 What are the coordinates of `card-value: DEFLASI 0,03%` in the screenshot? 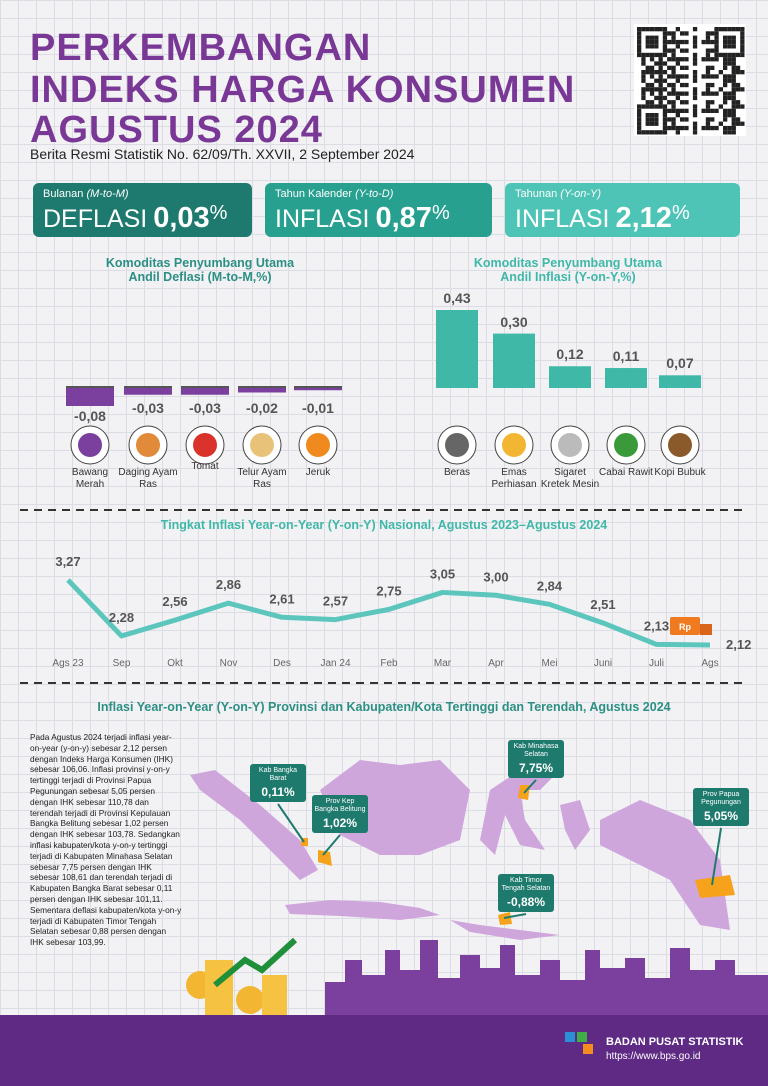 It's located at (135, 218).